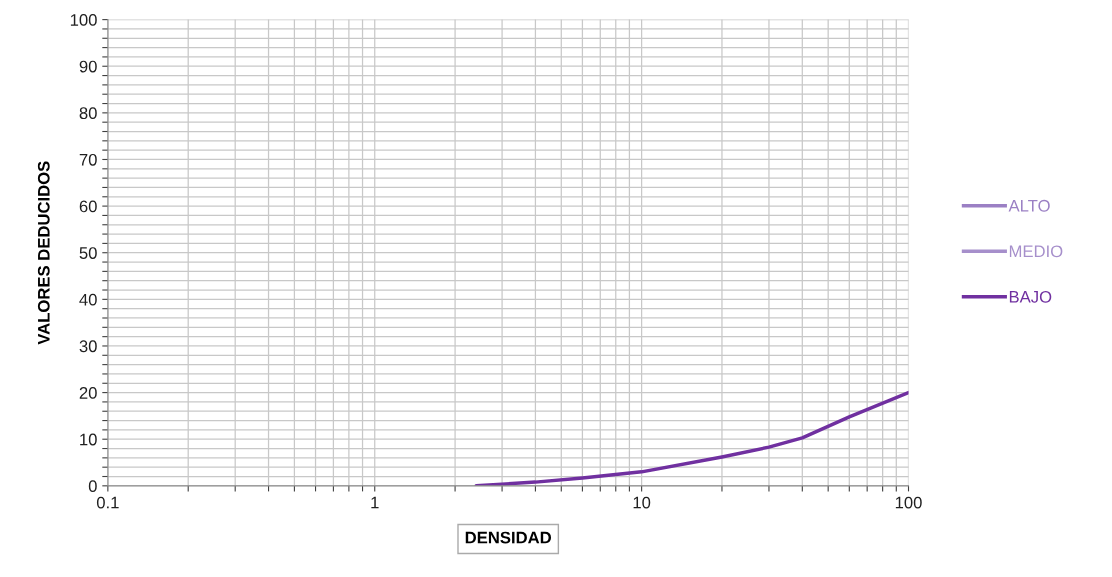  Describe the element at coordinates (1030, 296) in the screenshot. I see `legend-label: BAJO` at that location.